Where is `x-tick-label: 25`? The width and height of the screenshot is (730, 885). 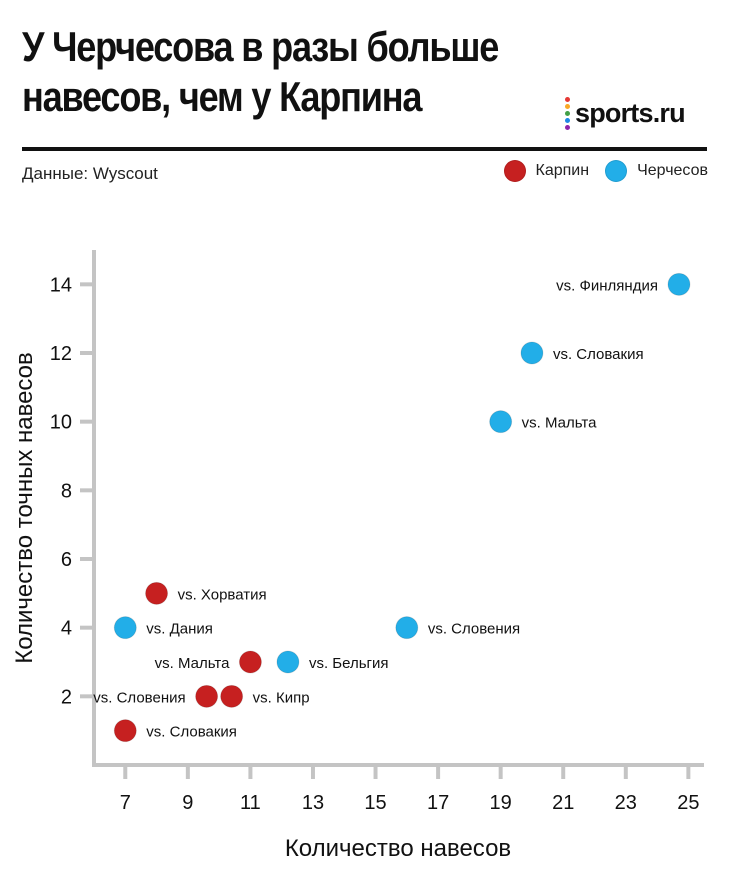 x-tick-label: 25 is located at coordinates (688, 803).